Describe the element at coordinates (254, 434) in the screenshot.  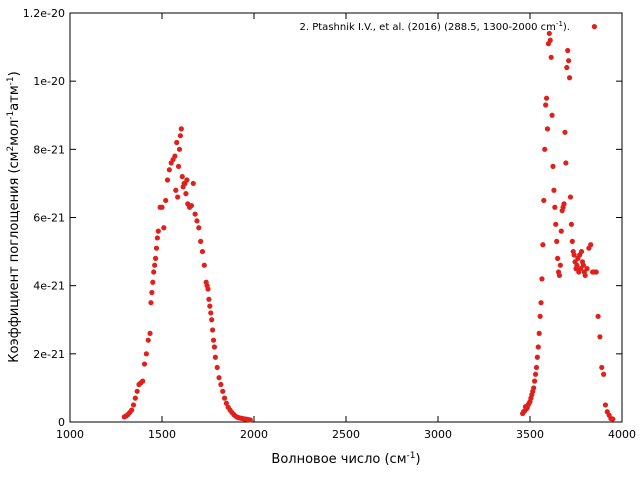
I see `x-tick-label: 2000` at that location.